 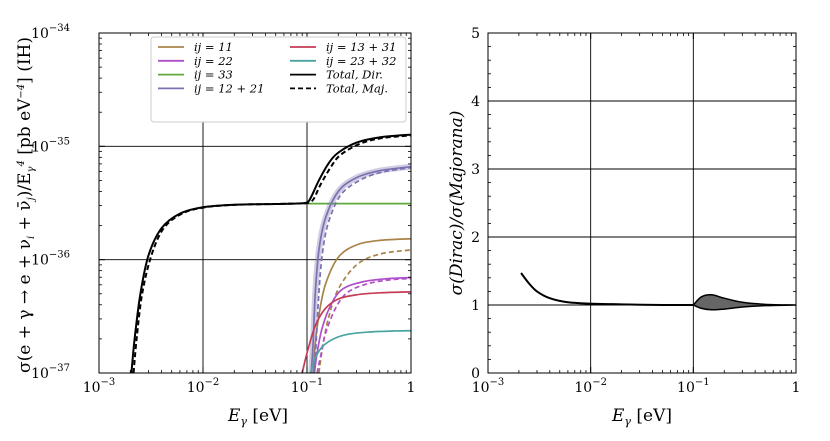 I want to click on right-series-group, so click(x=658, y=291).